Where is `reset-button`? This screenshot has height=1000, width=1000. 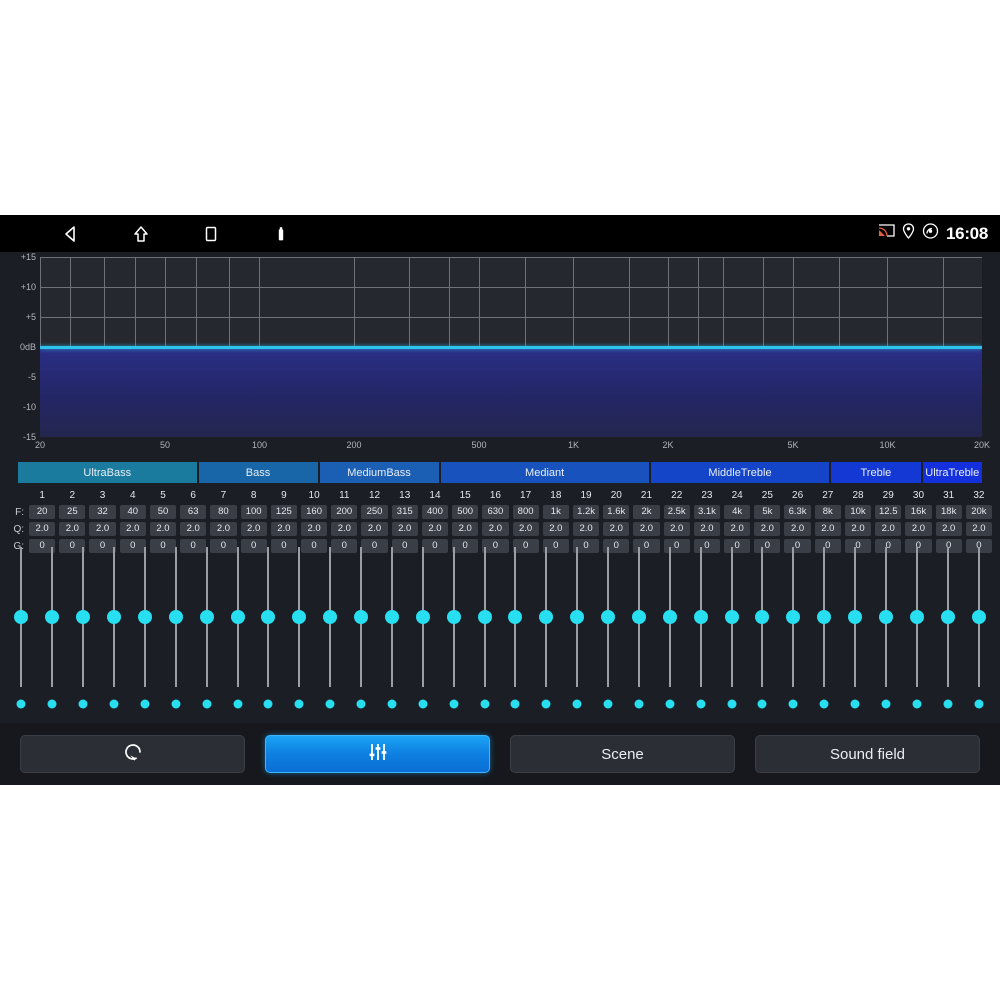
reset-button is located at coordinates (132, 754).